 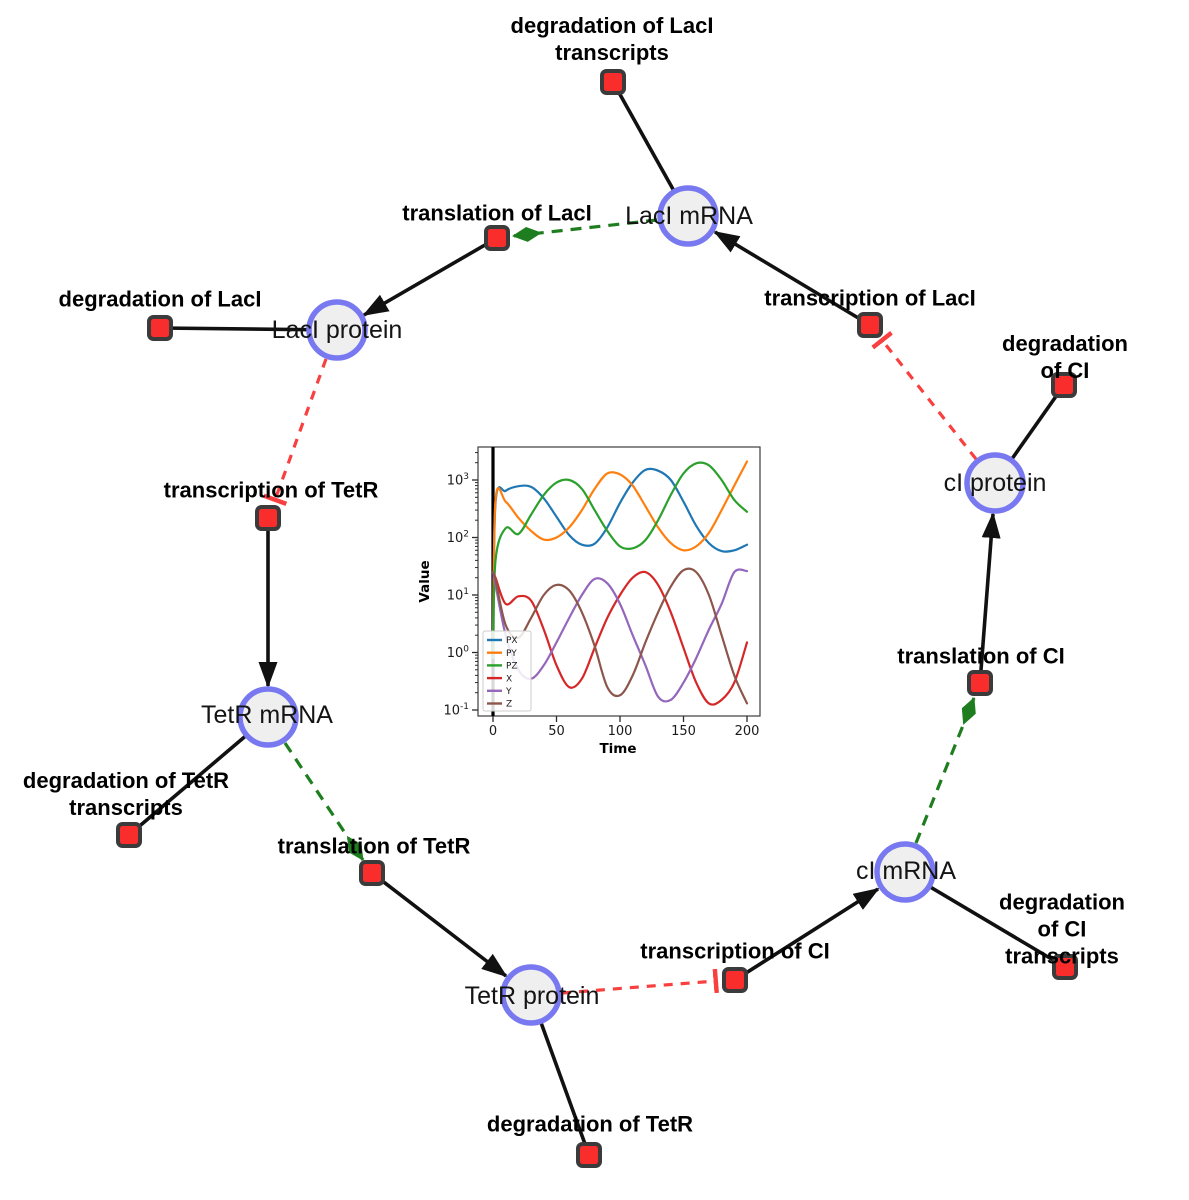 I want to click on edge-translation-ci-to-ci-protein, so click(x=989, y=598).